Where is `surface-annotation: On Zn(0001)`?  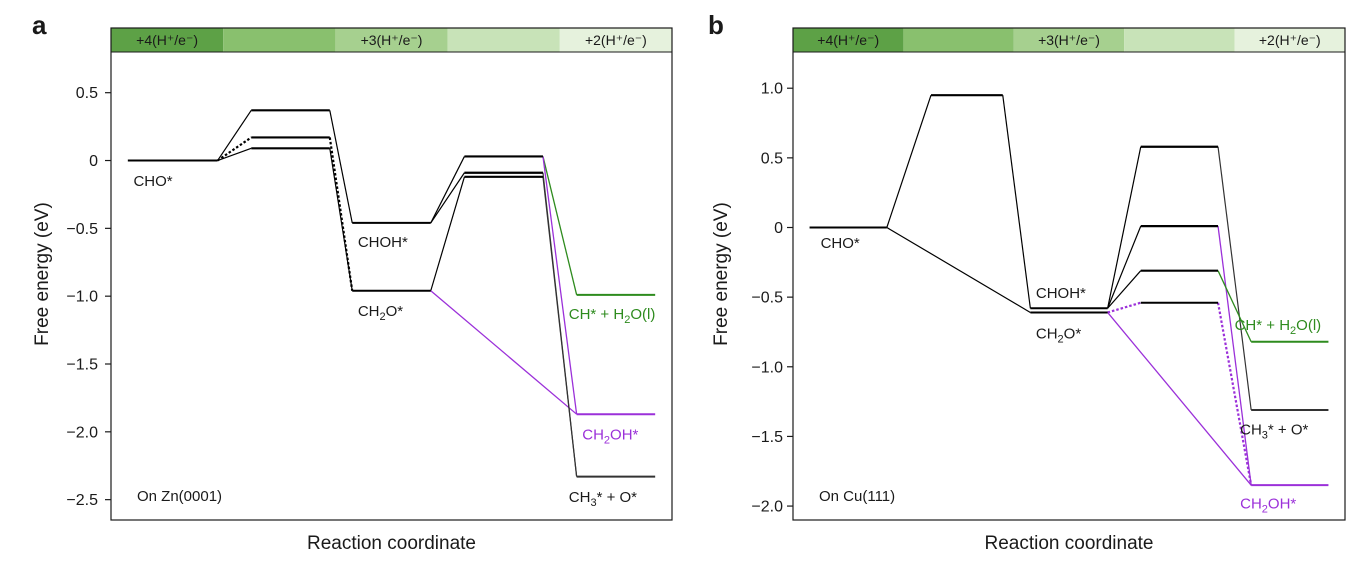 surface-annotation: On Zn(0001) is located at coordinates (179, 496).